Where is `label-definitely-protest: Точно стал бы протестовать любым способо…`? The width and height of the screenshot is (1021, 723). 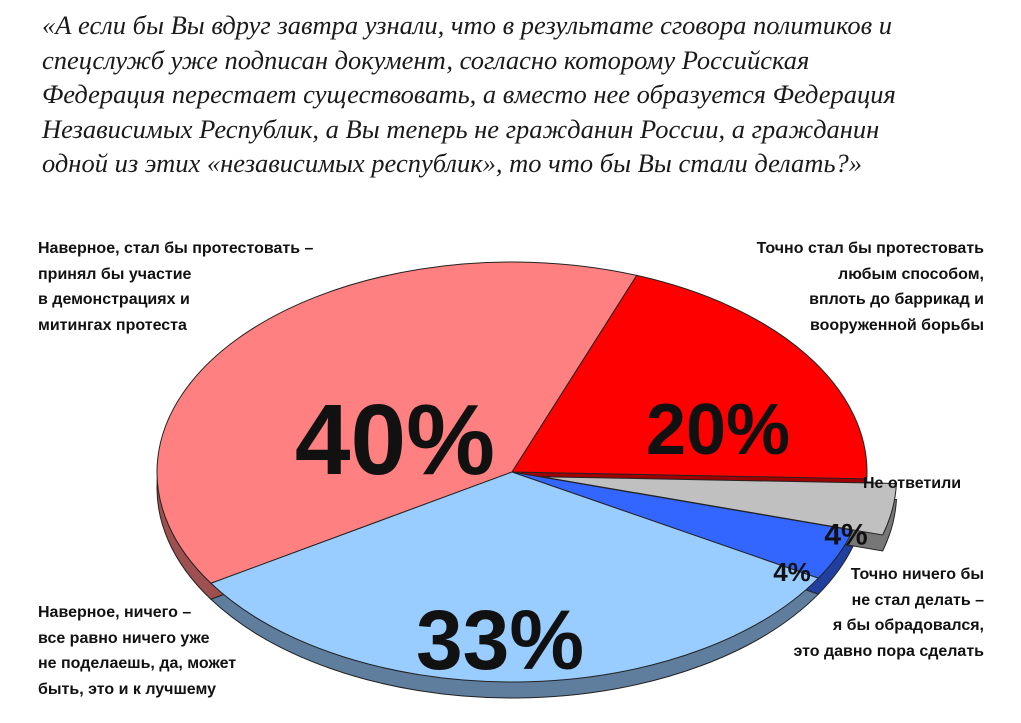 label-definitely-protest: Точно стал бы протестовать любым способо… is located at coordinates (870, 287).